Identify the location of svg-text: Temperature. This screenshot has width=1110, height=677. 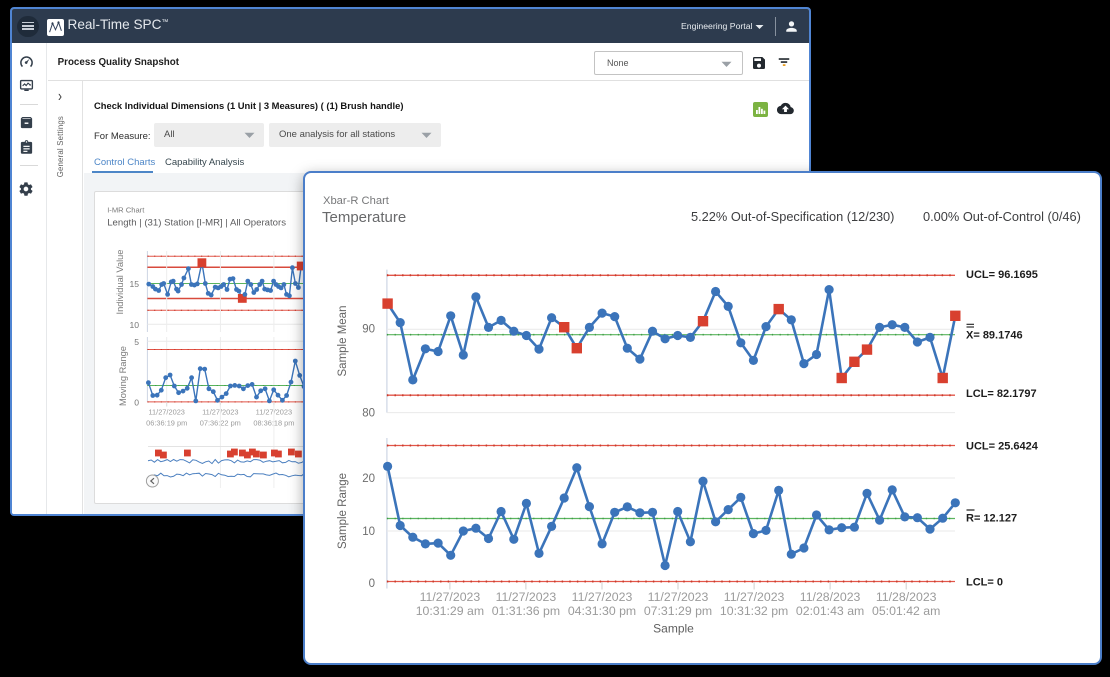
(364, 217).